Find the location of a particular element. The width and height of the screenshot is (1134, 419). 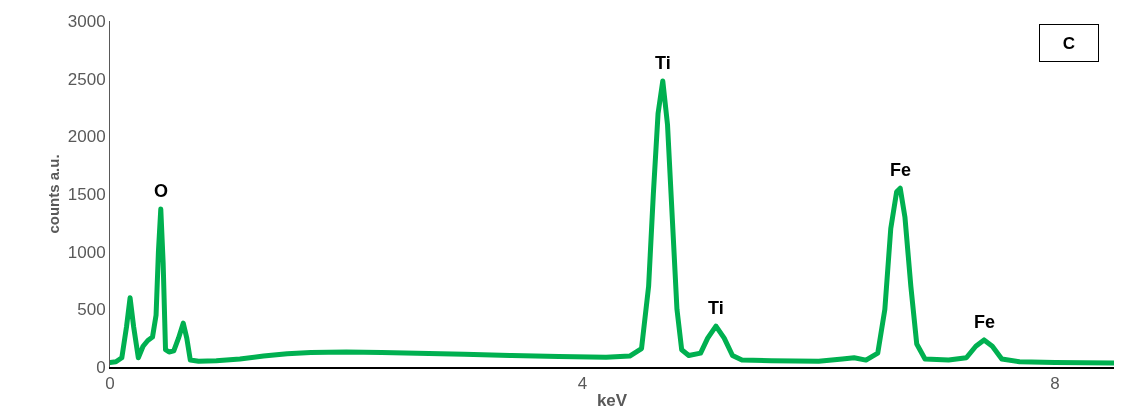

x-tick-label: 8 is located at coordinates (1055, 384).